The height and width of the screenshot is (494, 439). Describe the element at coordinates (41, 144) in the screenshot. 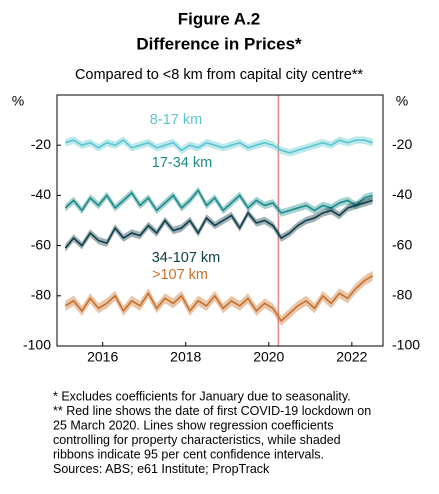

I see `y-tick-label: -20` at that location.